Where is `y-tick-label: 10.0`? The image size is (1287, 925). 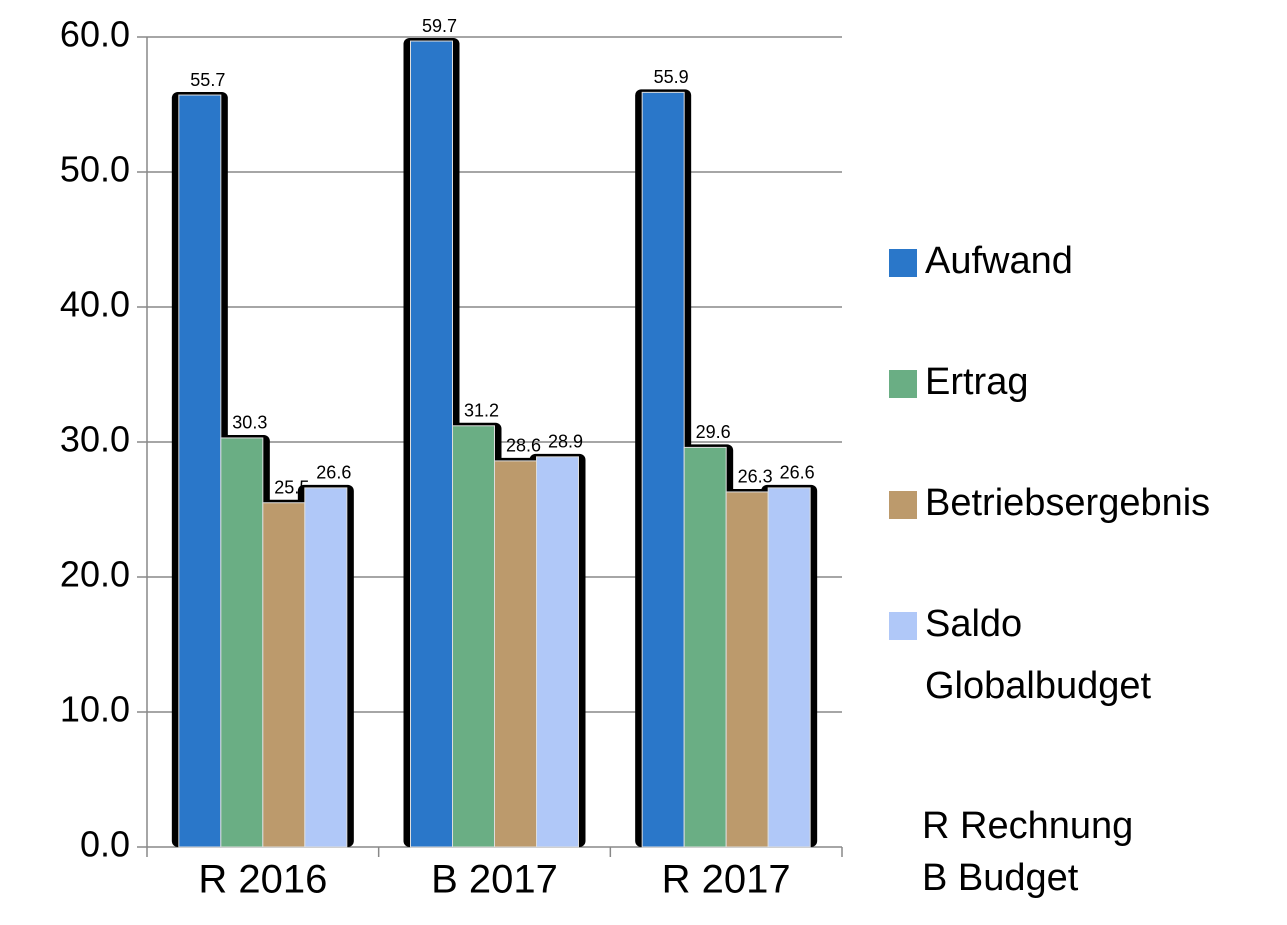 y-tick-label: 10.0 is located at coordinates (95, 709).